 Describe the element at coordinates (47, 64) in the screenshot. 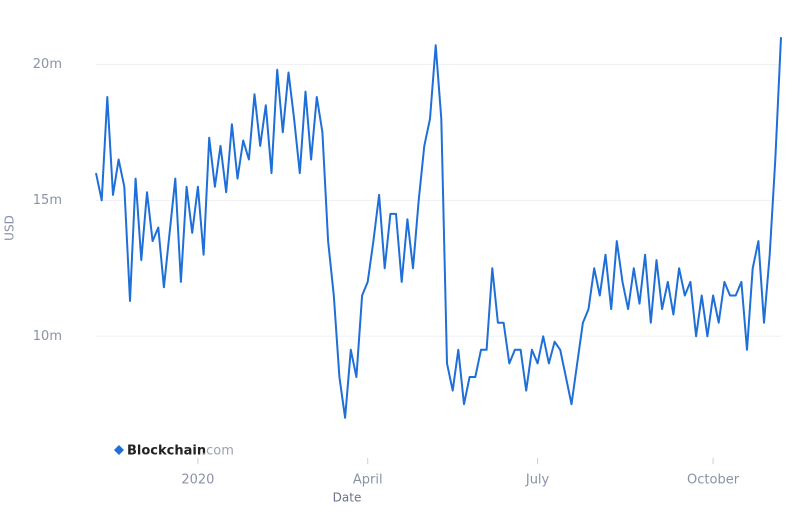

I see `y-tick-label: 20m` at that location.